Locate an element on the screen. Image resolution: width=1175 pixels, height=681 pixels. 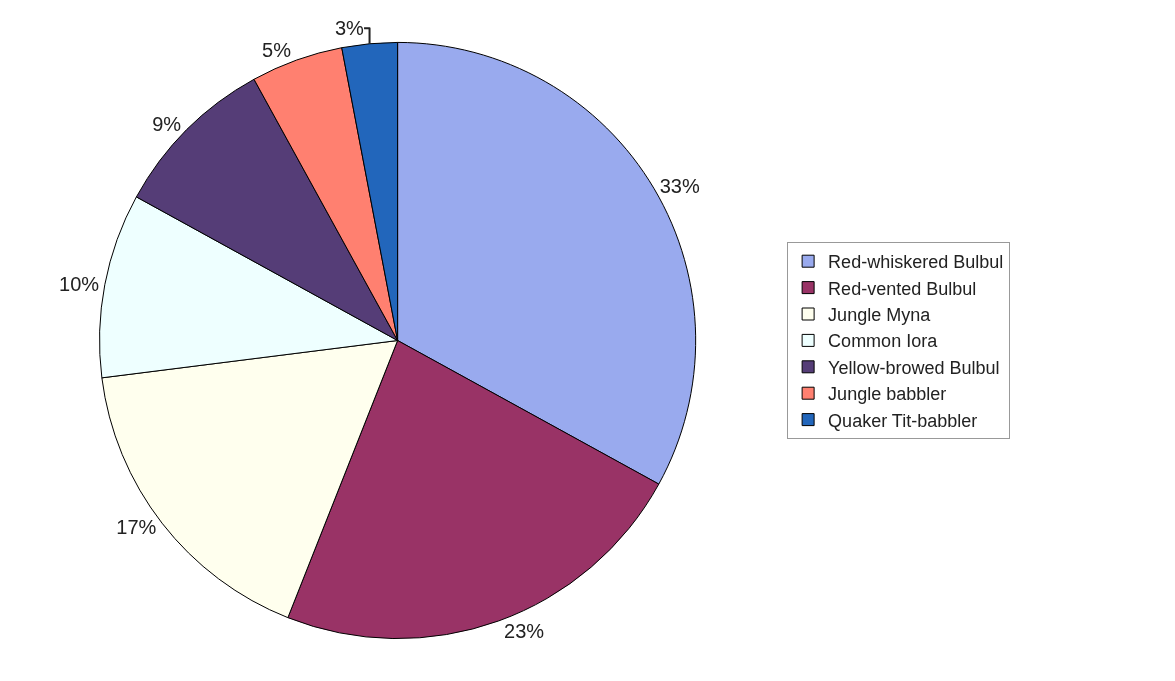
legend-label: Yellow-browed Bulbul is located at coordinates (914, 367).